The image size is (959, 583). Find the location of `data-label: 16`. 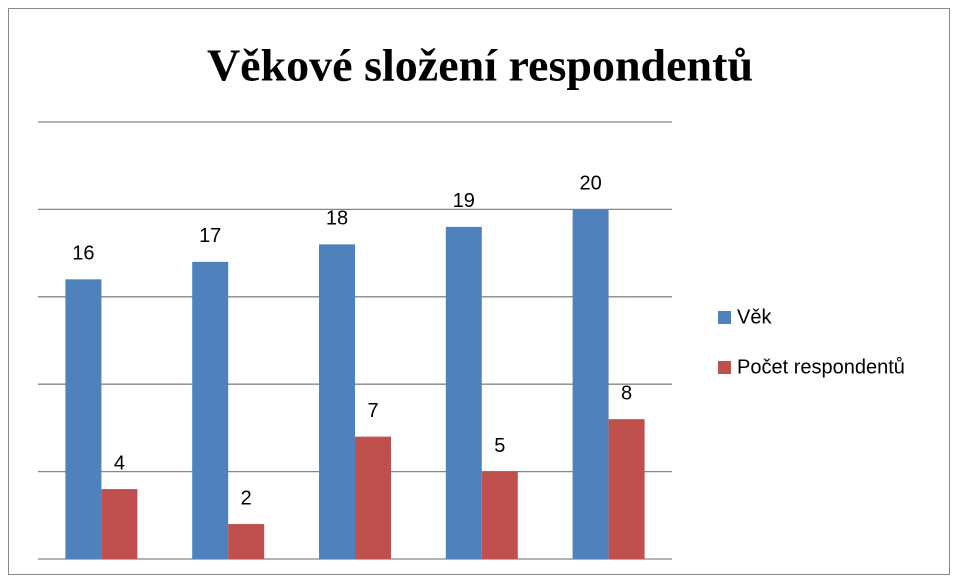

data-label: 16 is located at coordinates (83, 254).